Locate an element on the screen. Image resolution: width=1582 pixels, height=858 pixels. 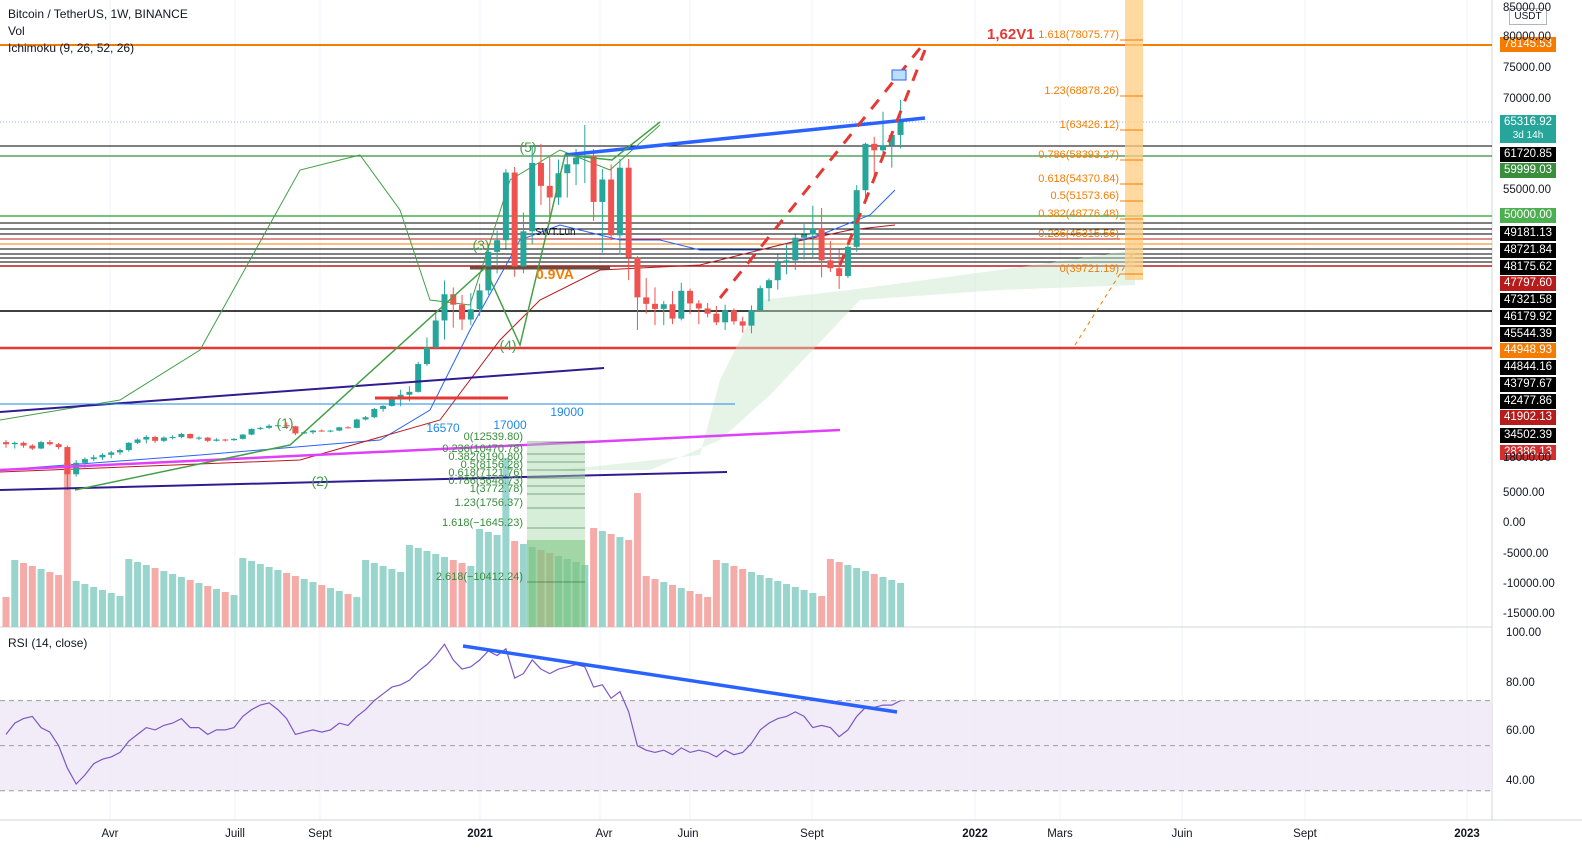
elliott-wave-label: (4) is located at coordinates (507, 345).